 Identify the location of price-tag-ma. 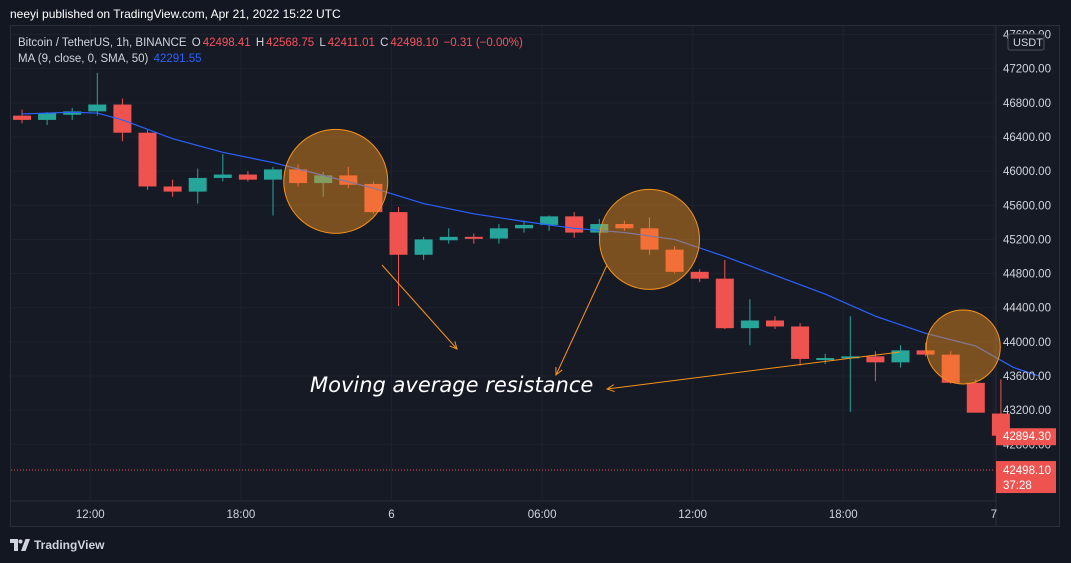
(1026, 437).